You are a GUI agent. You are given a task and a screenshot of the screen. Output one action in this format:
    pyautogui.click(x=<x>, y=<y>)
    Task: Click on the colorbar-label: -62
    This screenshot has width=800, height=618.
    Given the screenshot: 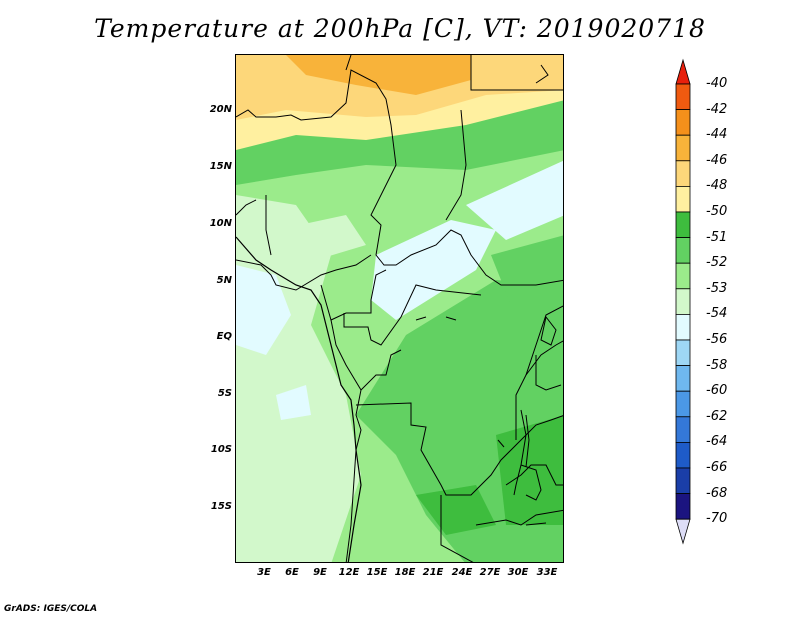 What is the action you would take?
    pyautogui.click(x=717, y=416)
    